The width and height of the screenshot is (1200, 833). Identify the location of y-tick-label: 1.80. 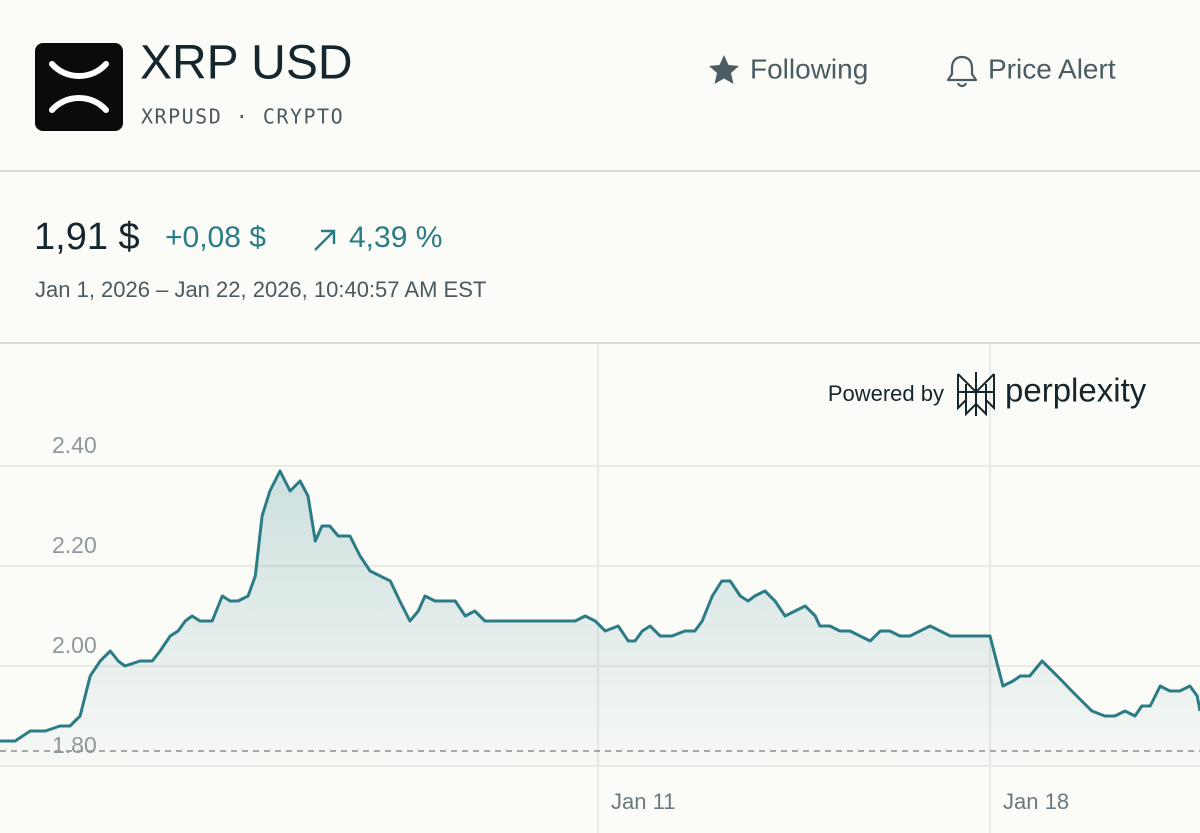
(74, 745).